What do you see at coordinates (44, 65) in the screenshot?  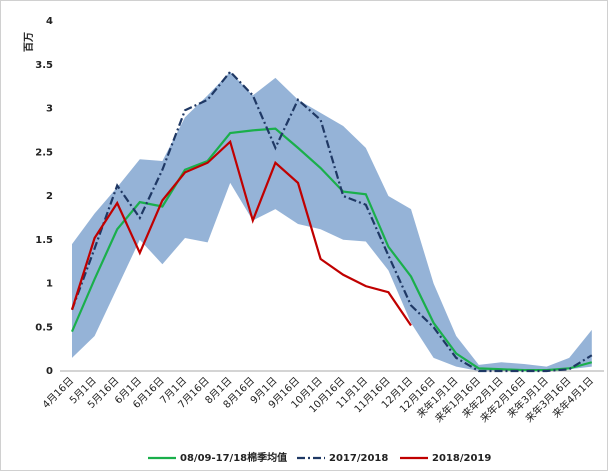 I see `y-tick-label: 3.5` at bounding box center [44, 65].